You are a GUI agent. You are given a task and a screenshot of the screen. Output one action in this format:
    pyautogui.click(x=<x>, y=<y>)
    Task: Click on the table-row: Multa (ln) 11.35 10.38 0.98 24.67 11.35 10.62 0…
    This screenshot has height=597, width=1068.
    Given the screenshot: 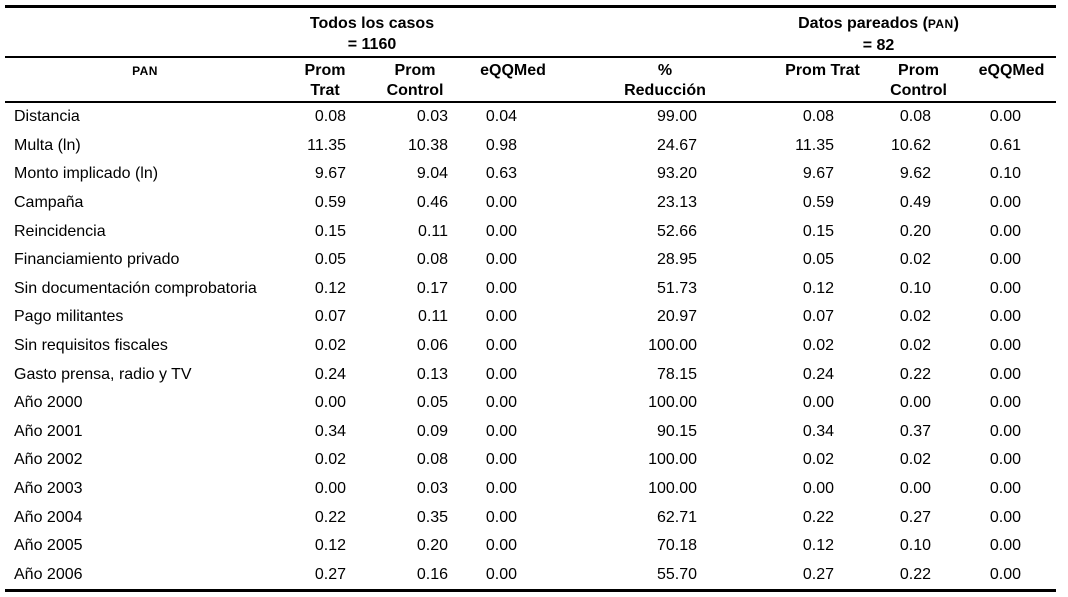 What is the action you would take?
    pyautogui.click(x=530, y=146)
    